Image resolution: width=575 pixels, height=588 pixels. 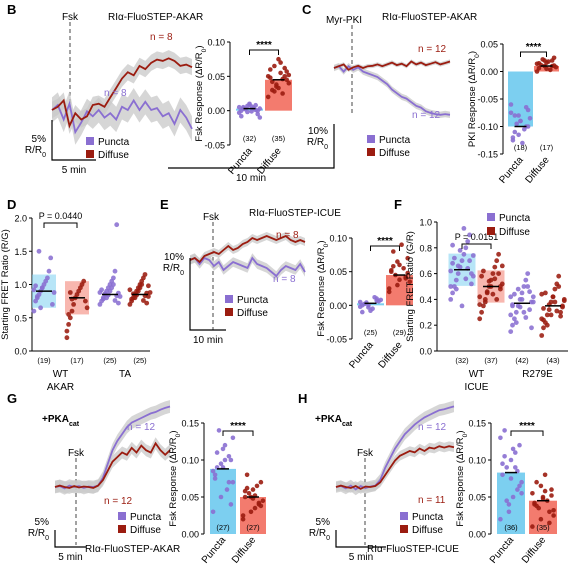 I want to click on count-label: (18), so click(x=521, y=147).